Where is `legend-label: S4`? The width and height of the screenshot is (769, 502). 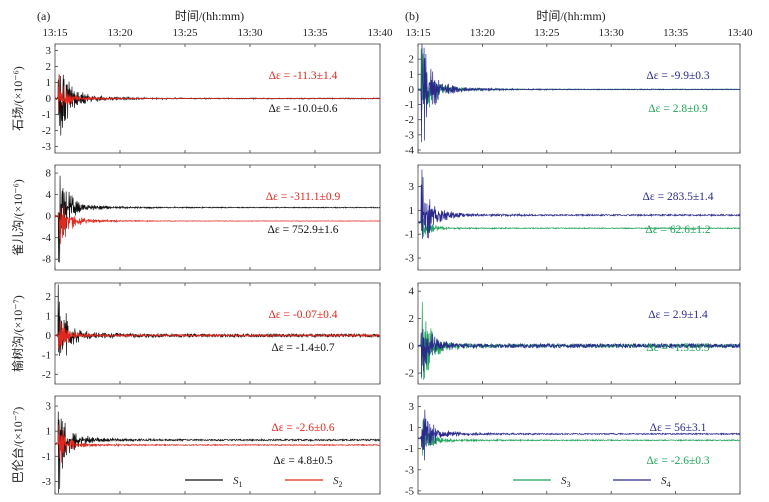
legend-label: S4 is located at coordinates (666, 482).